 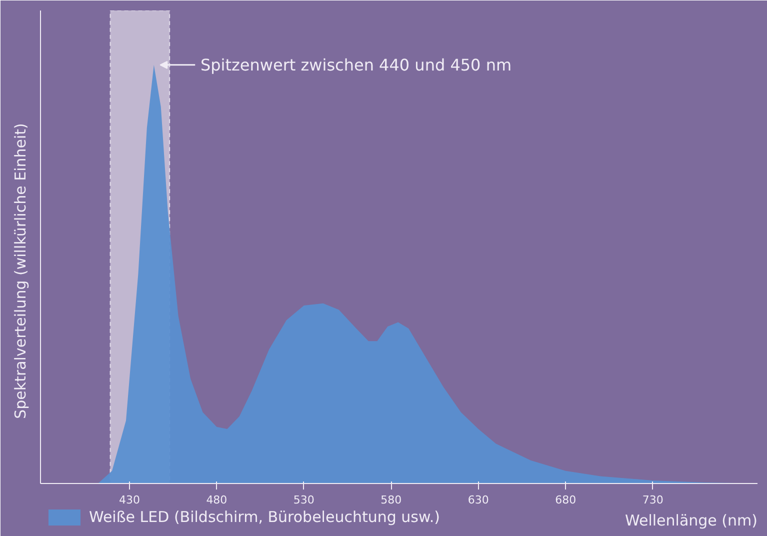 What do you see at coordinates (391, 499) in the screenshot?
I see `x-tick-label: 580` at bounding box center [391, 499].